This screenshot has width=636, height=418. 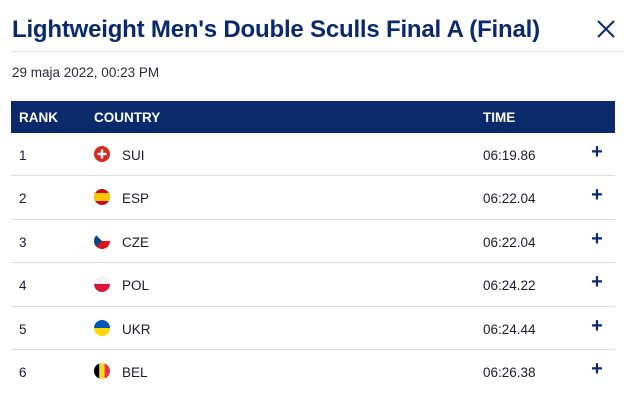 What do you see at coordinates (38, 117) in the screenshot?
I see `column-header-rank: RANK` at bounding box center [38, 117].